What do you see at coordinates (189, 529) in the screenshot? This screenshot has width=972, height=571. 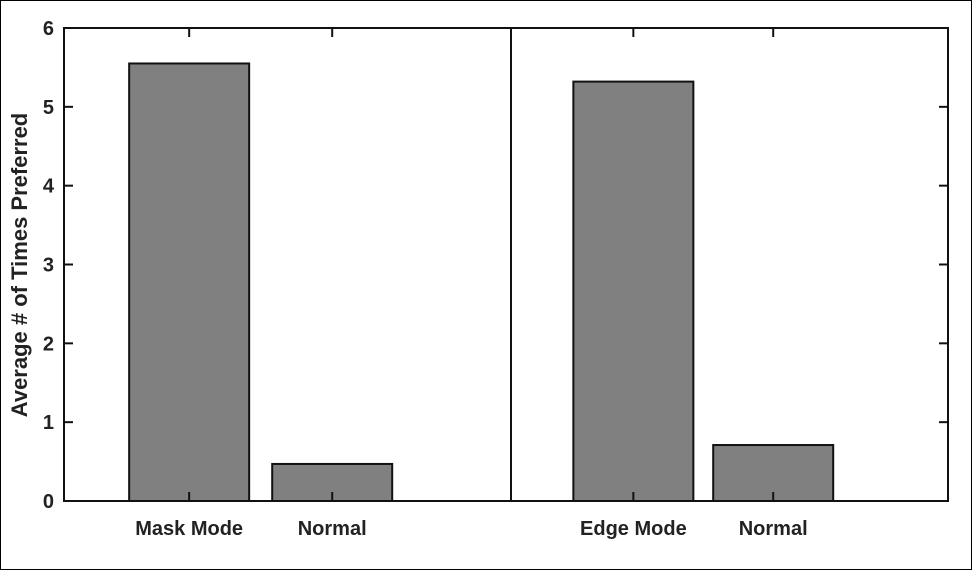 I see `category-label-1-1: Mask Mode` at bounding box center [189, 529].